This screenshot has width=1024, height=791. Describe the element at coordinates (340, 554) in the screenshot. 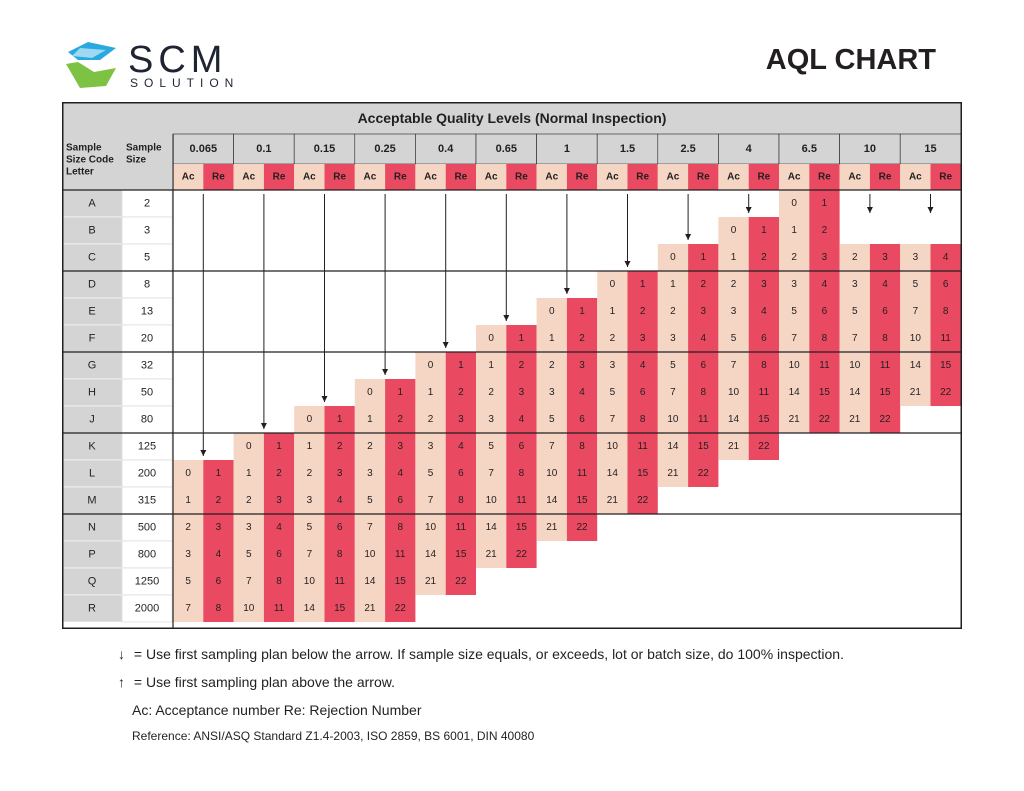

I see `re-value: 8` at that location.